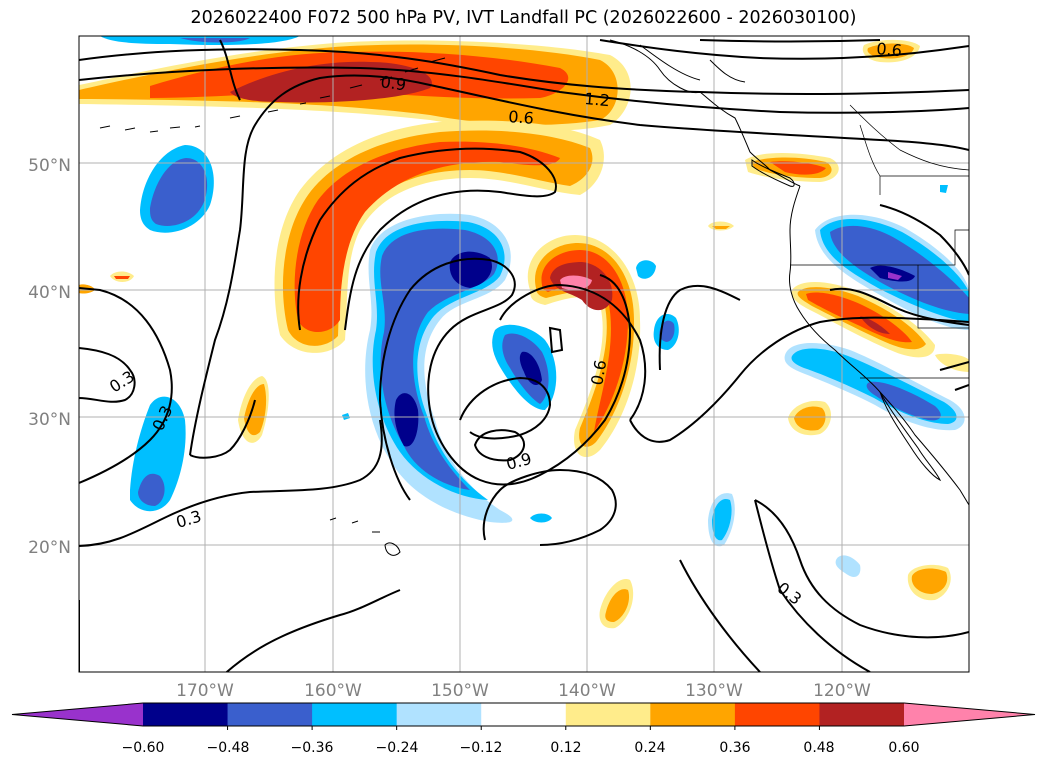 The height and width of the screenshot is (765, 1047). I want to click on contour-label: 0.9, so click(393, 83).